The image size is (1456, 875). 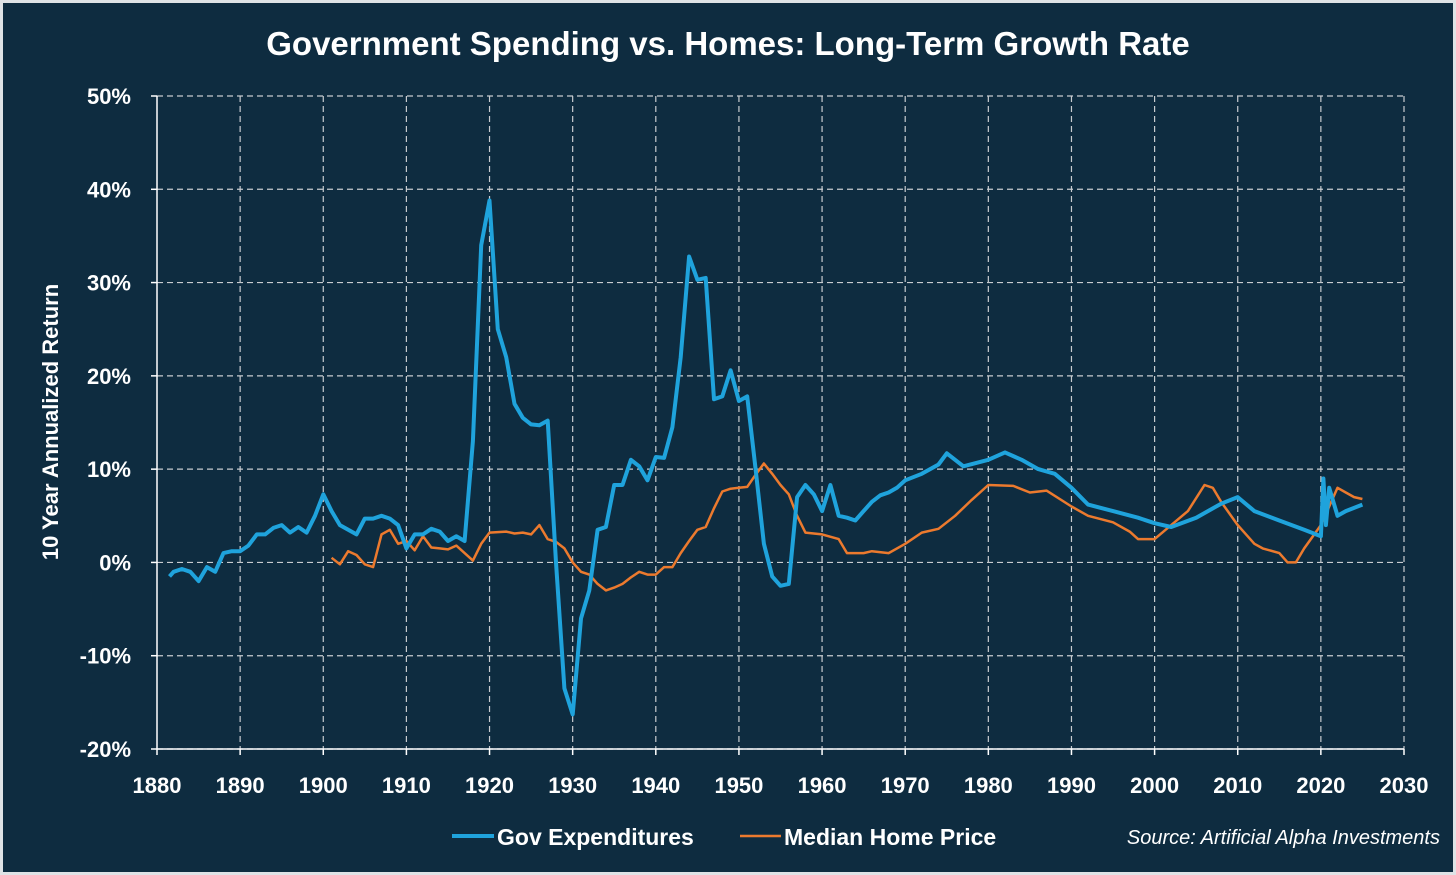 What do you see at coordinates (572, 785) in the screenshot?
I see `x-tick-label: 1930` at bounding box center [572, 785].